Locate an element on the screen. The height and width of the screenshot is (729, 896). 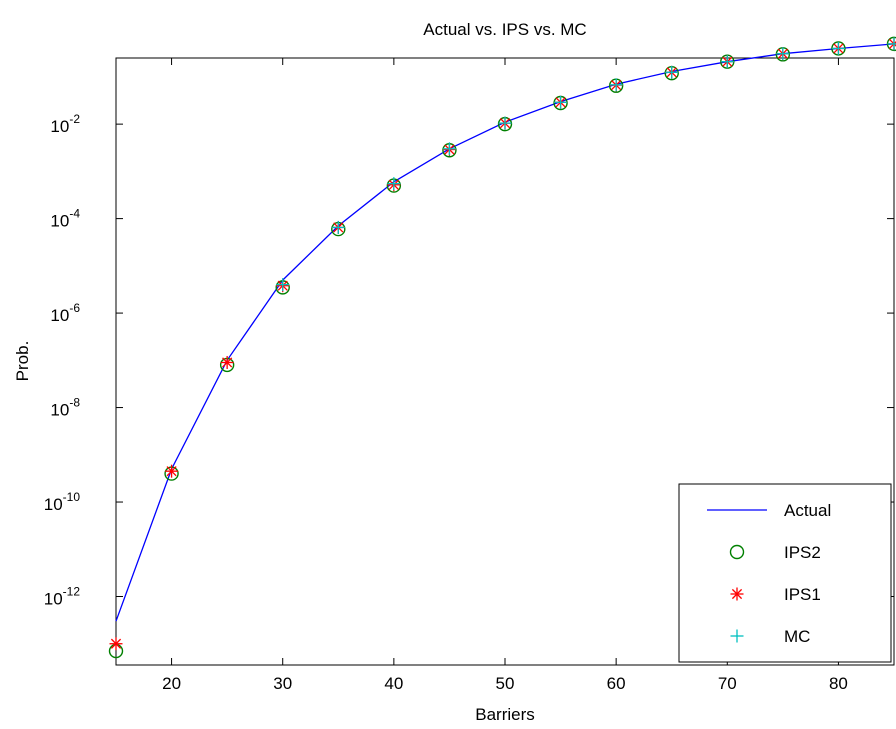
x-tick-label: 40 is located at coordinates (393, 683).